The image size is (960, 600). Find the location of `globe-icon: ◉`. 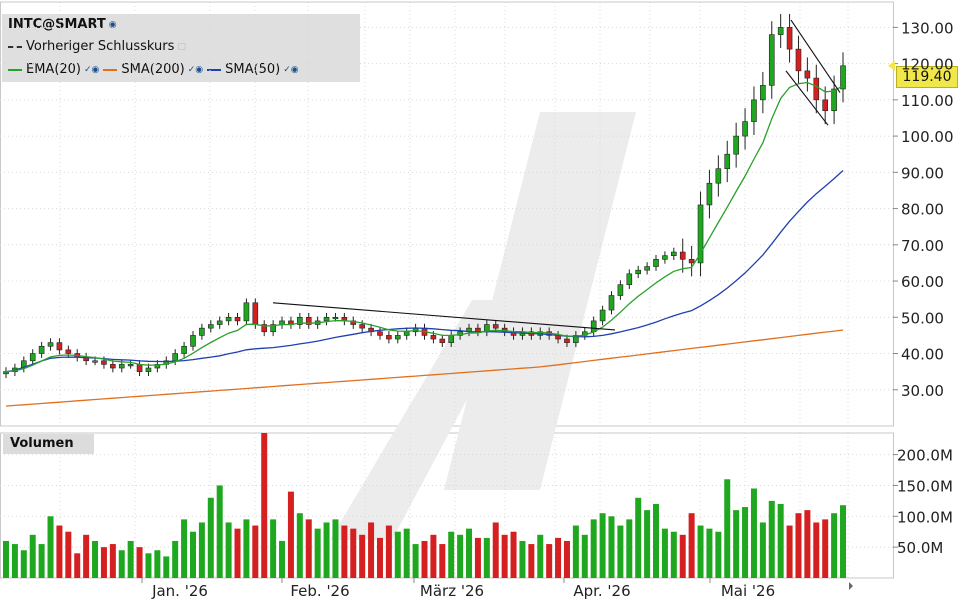

globe-icon: ◉ is located at coordinates (112, 24).